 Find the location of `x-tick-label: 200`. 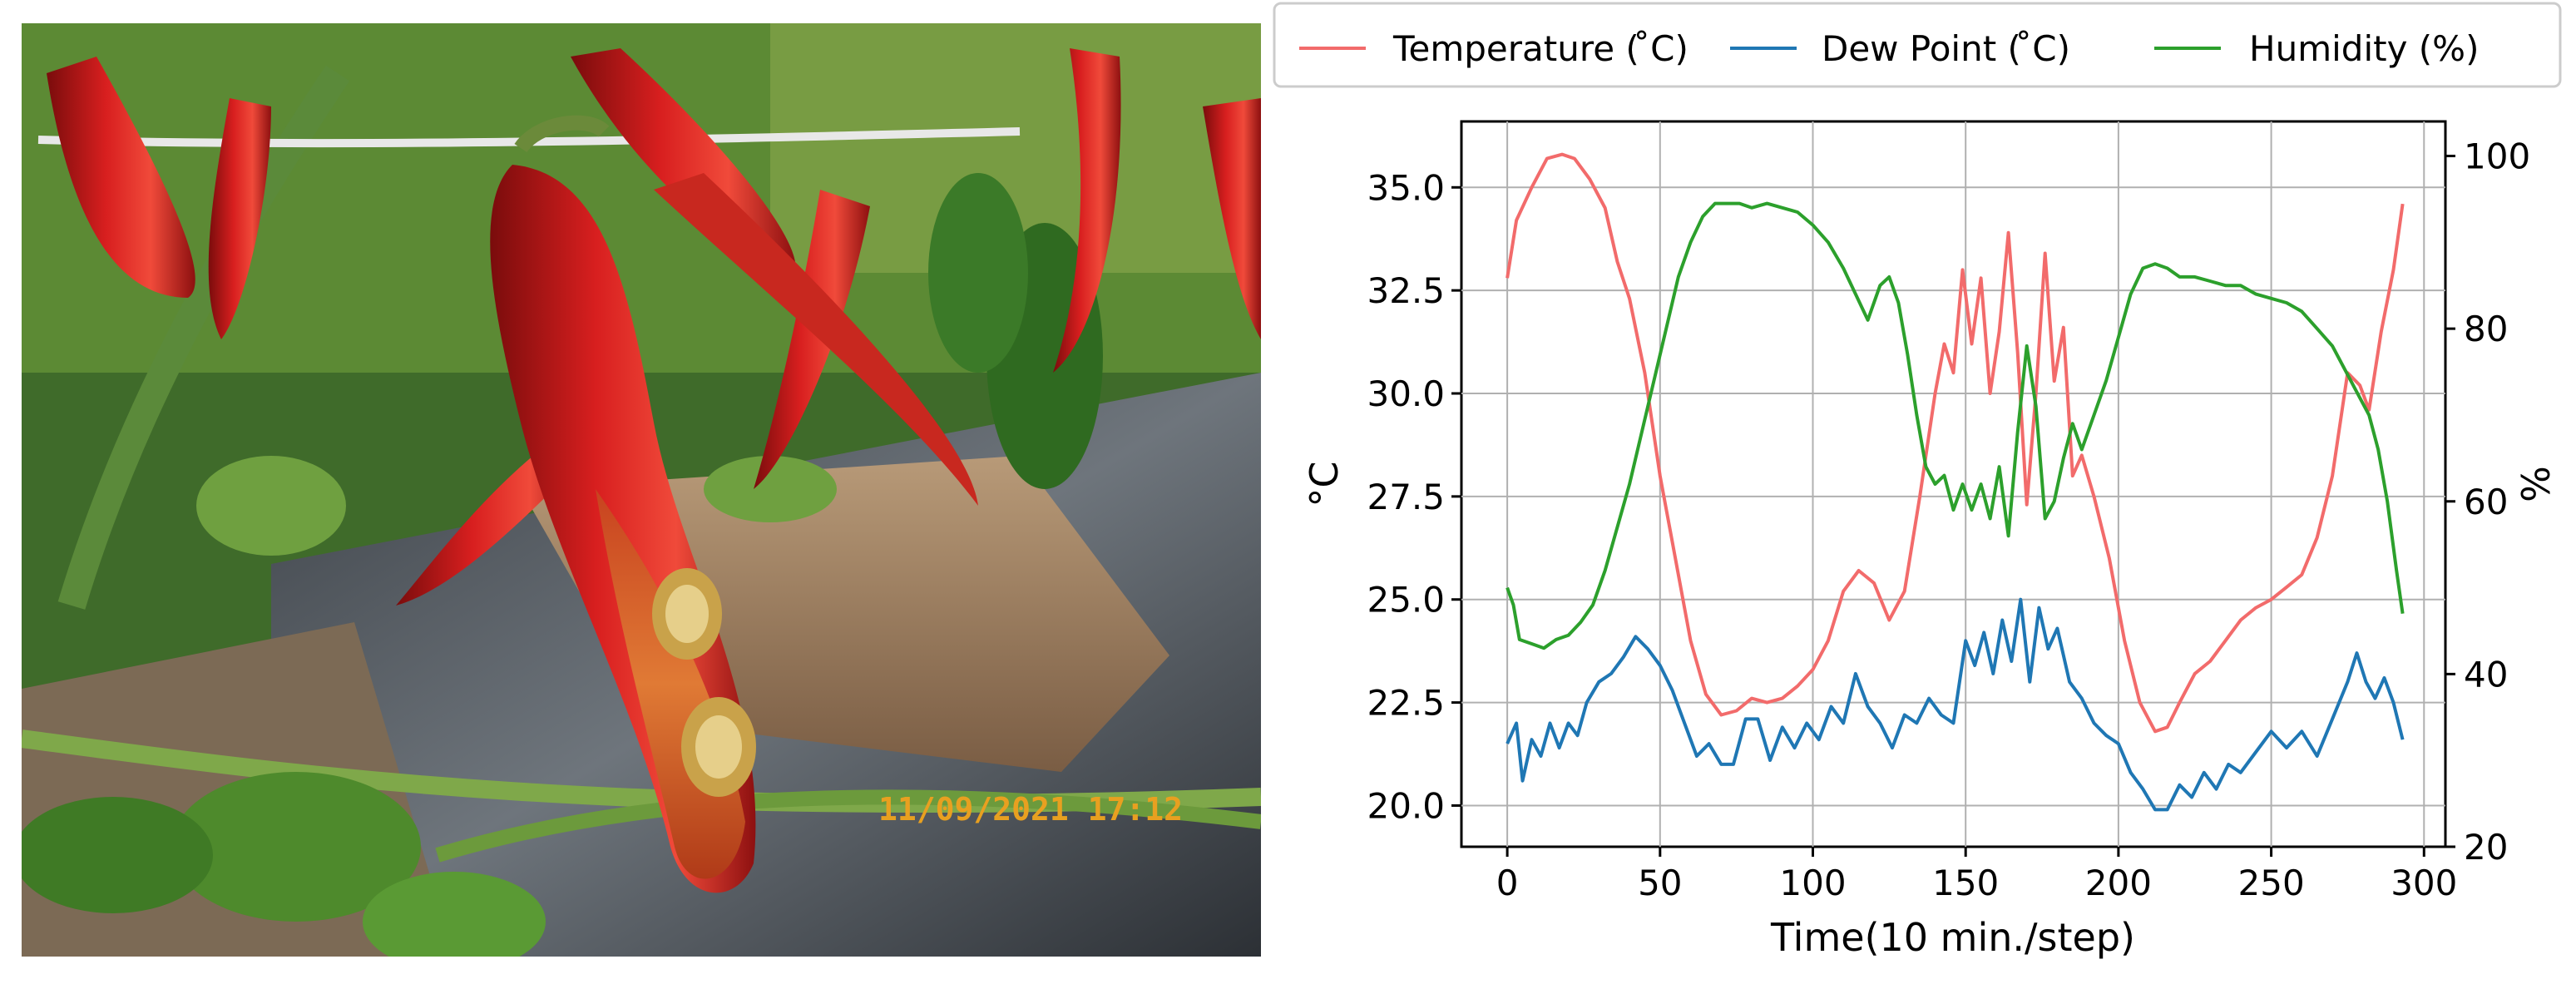

x-tick-label: 200 is located at coordinates (2118, 883).